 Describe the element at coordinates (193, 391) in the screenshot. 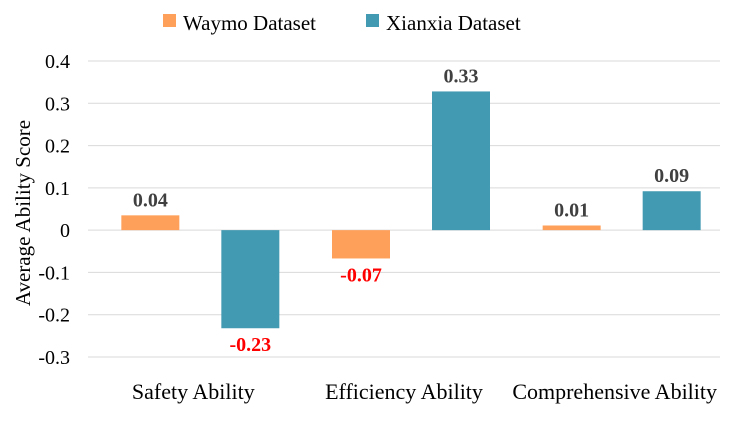

I see `category-label-0: Safety Ability` at that location.